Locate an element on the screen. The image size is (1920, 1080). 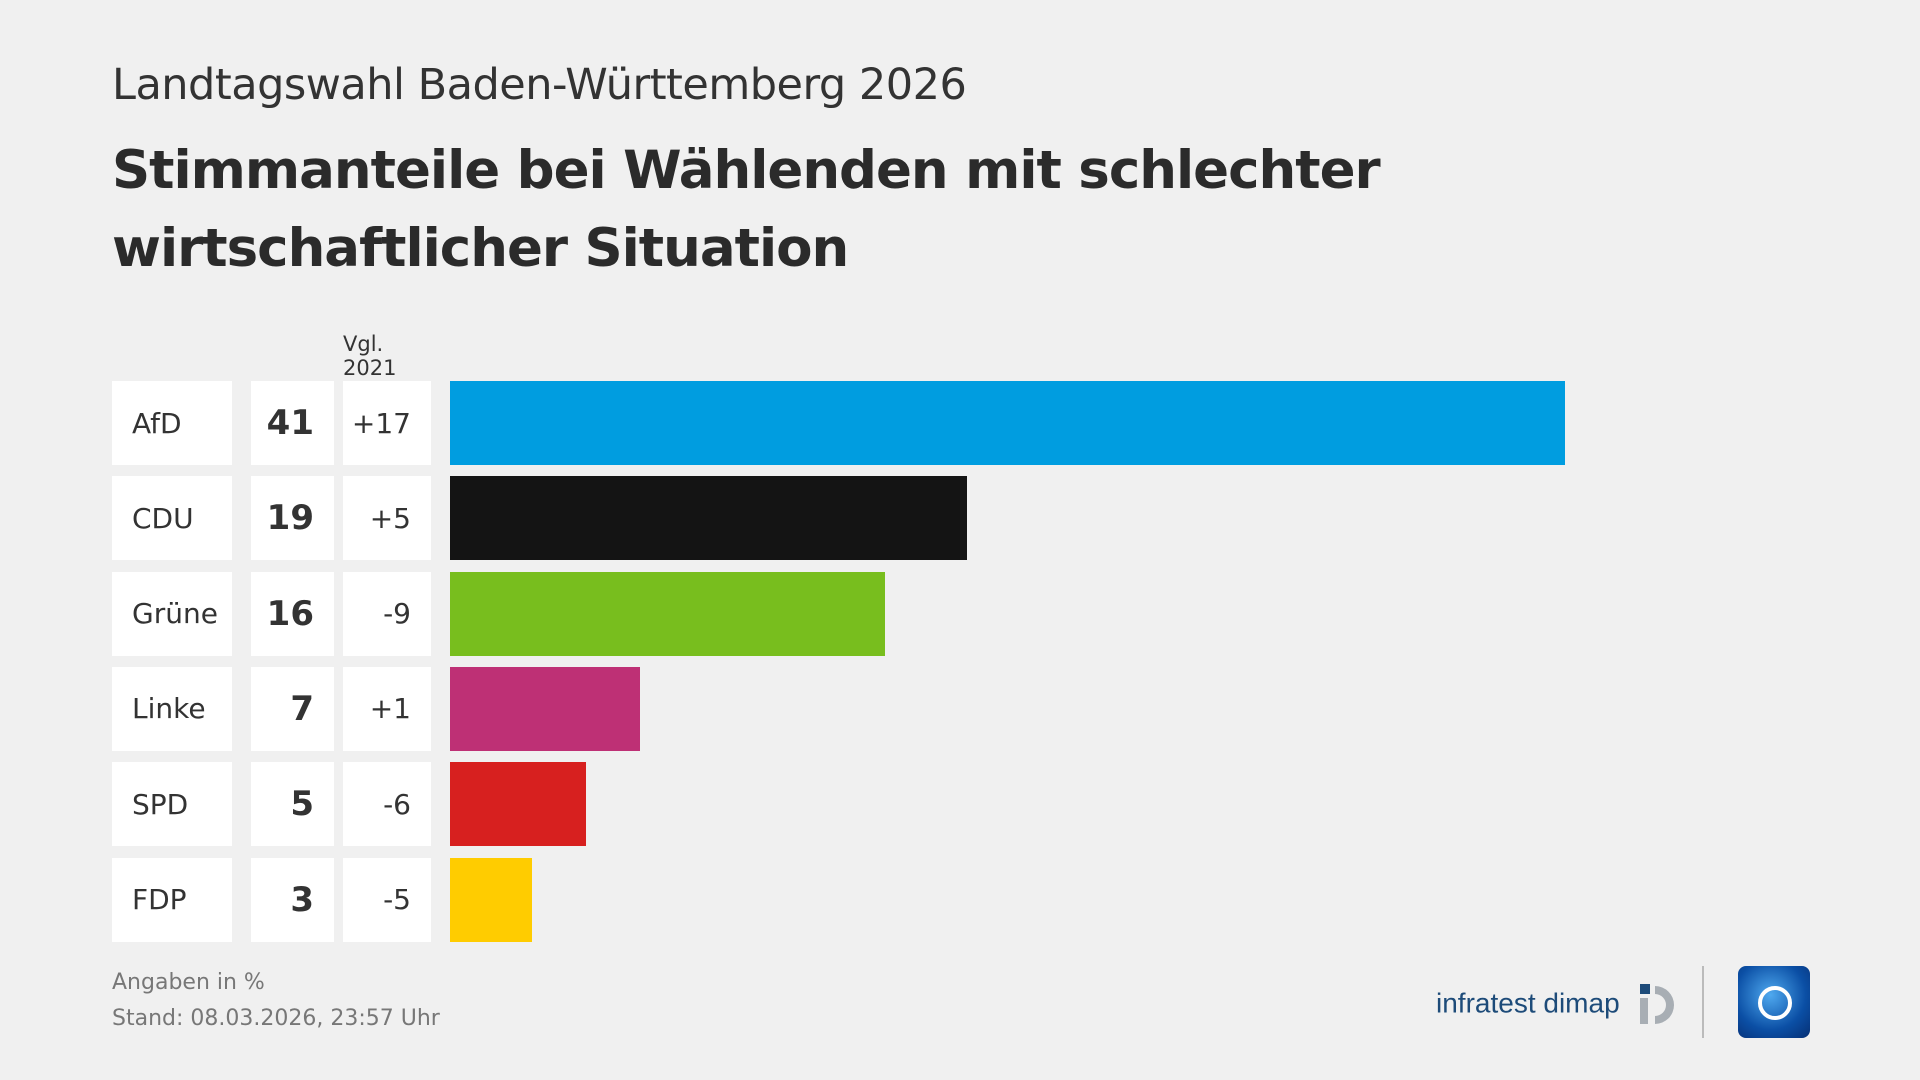
infratest-dimap-logo: infratest dimap is located at coordinates (1559, 1005).